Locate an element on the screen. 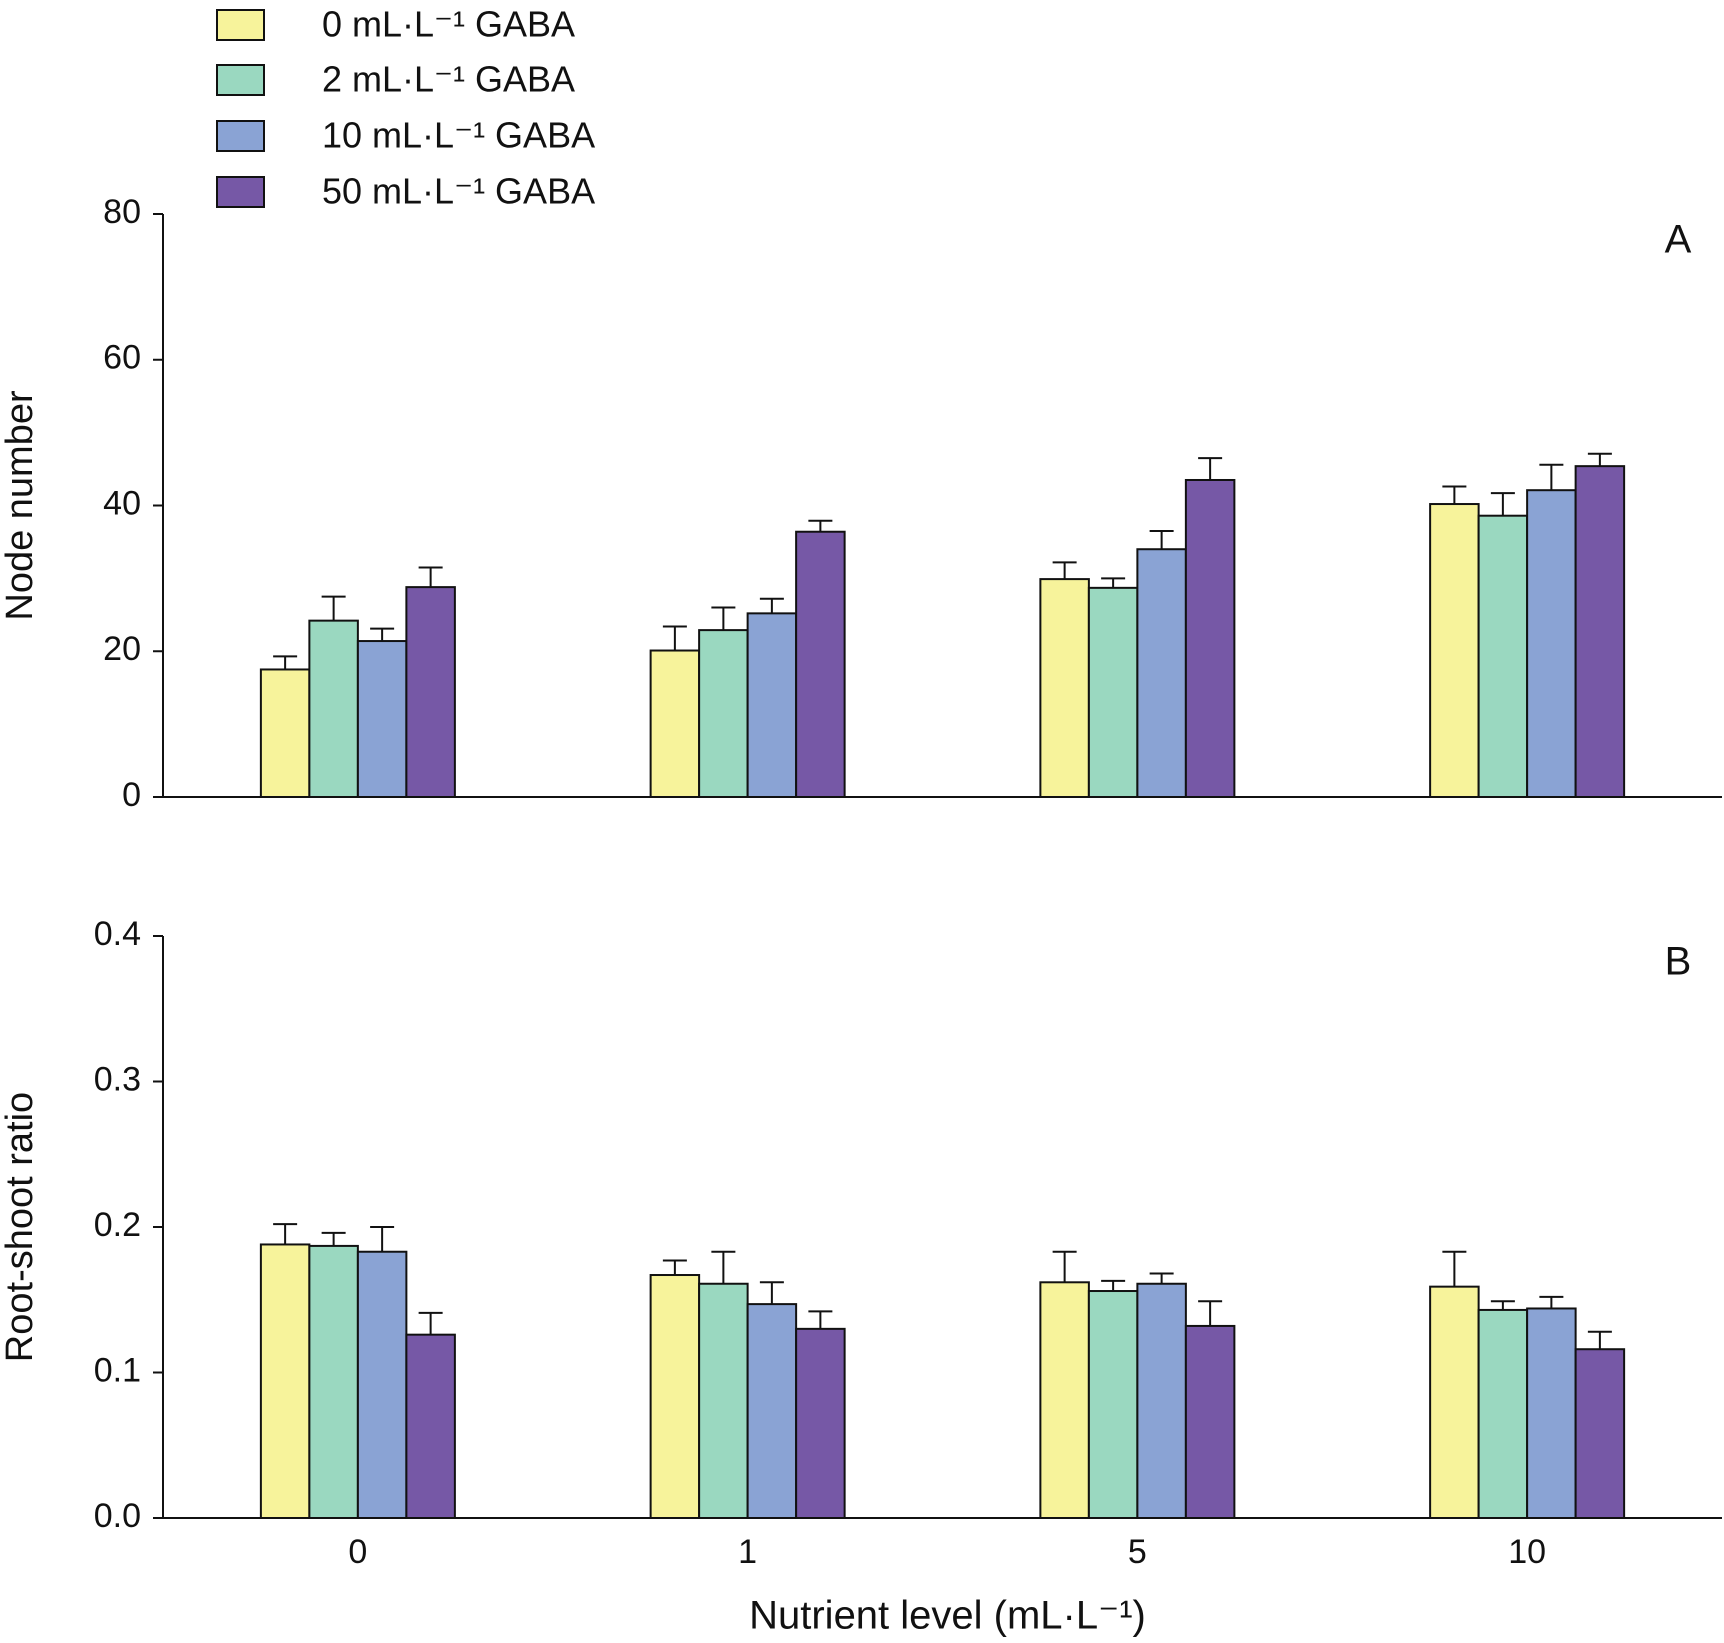 This screenshot has height=1643, width=1724. panel-label: B is located at coordinates (1678, 962).